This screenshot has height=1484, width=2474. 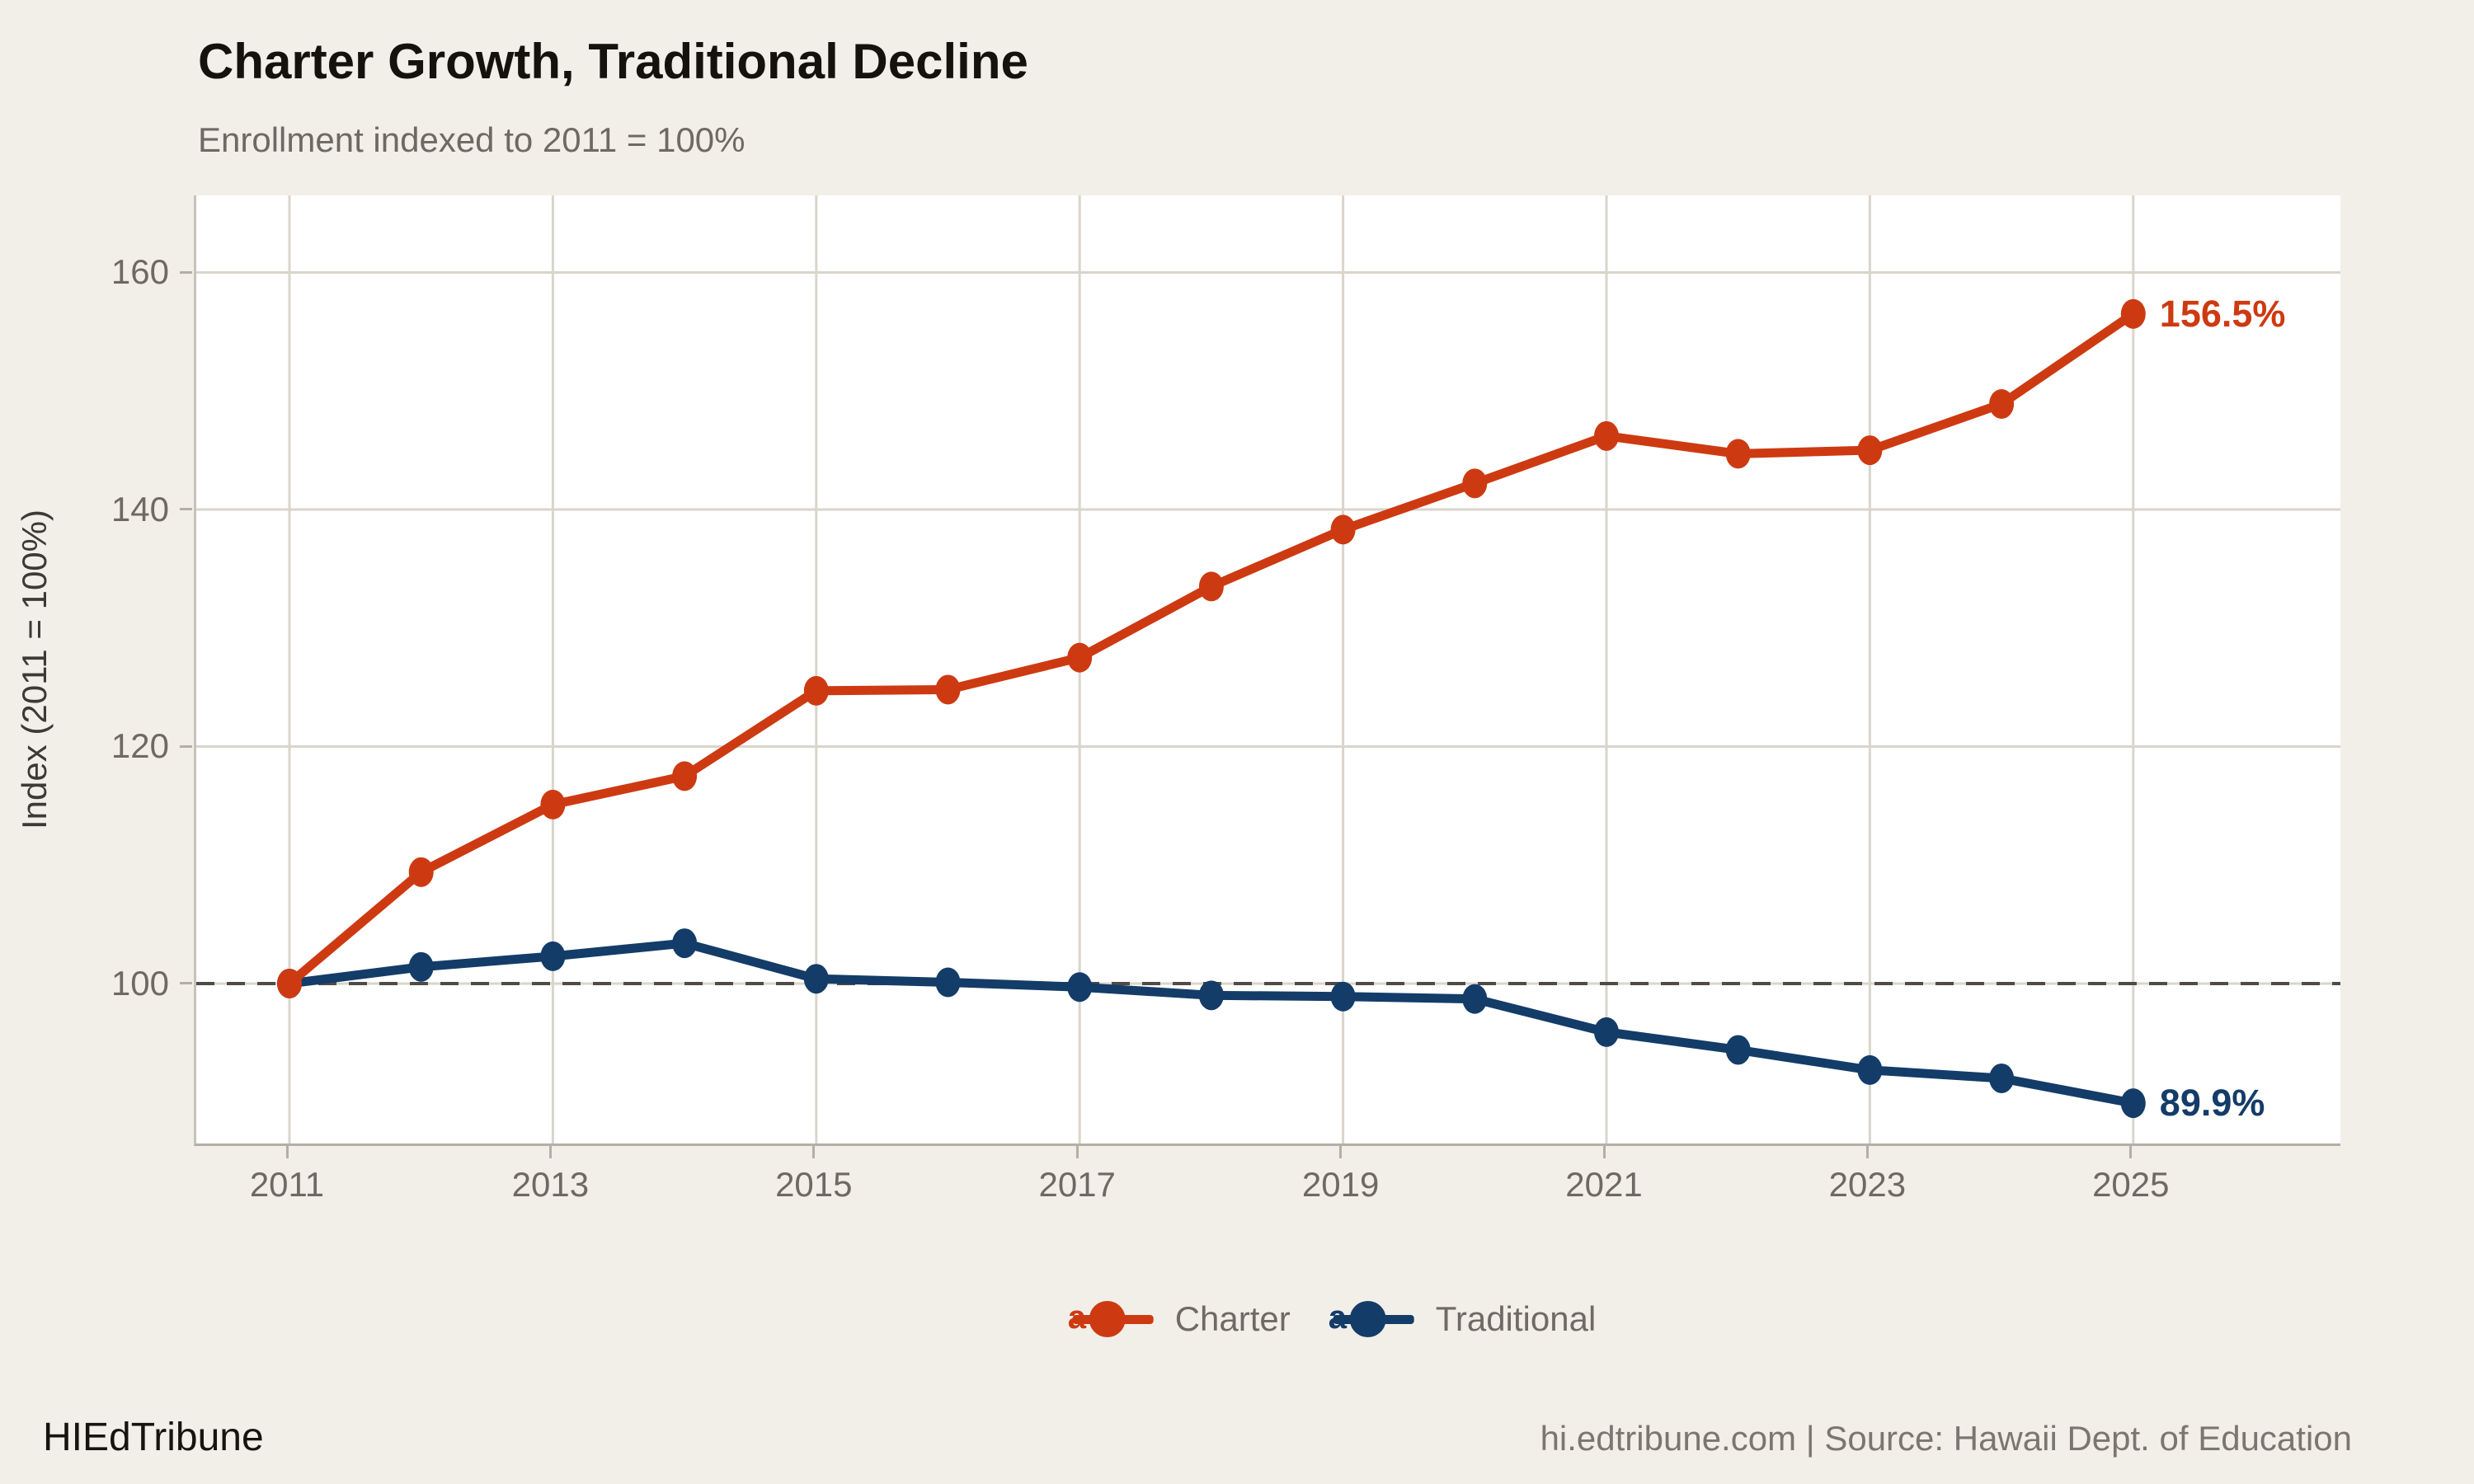 What do you see at coordinates (1211, 1023) in the screenshot?
I see `traditional-line` at bounding box center [1211, 1023].